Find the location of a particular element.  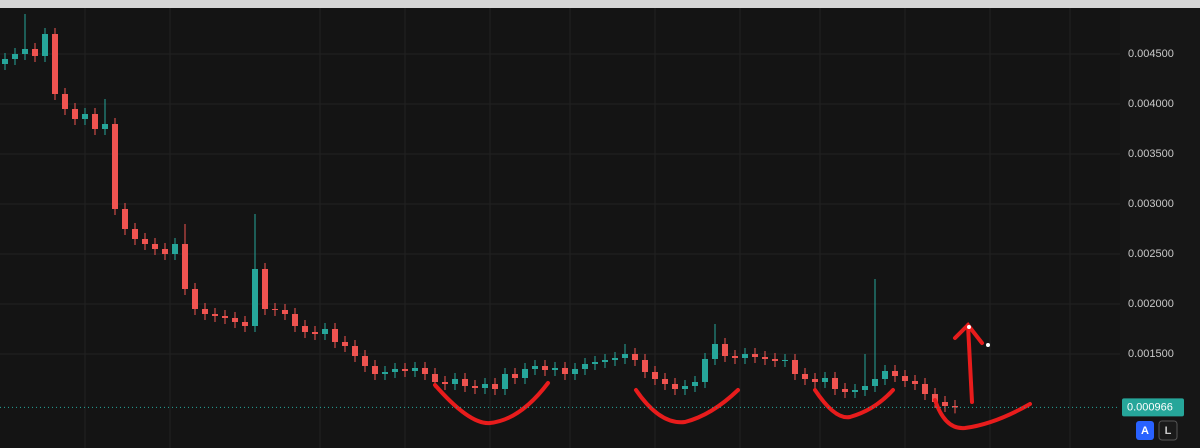

log-button is located at coordinates (1168, 430).